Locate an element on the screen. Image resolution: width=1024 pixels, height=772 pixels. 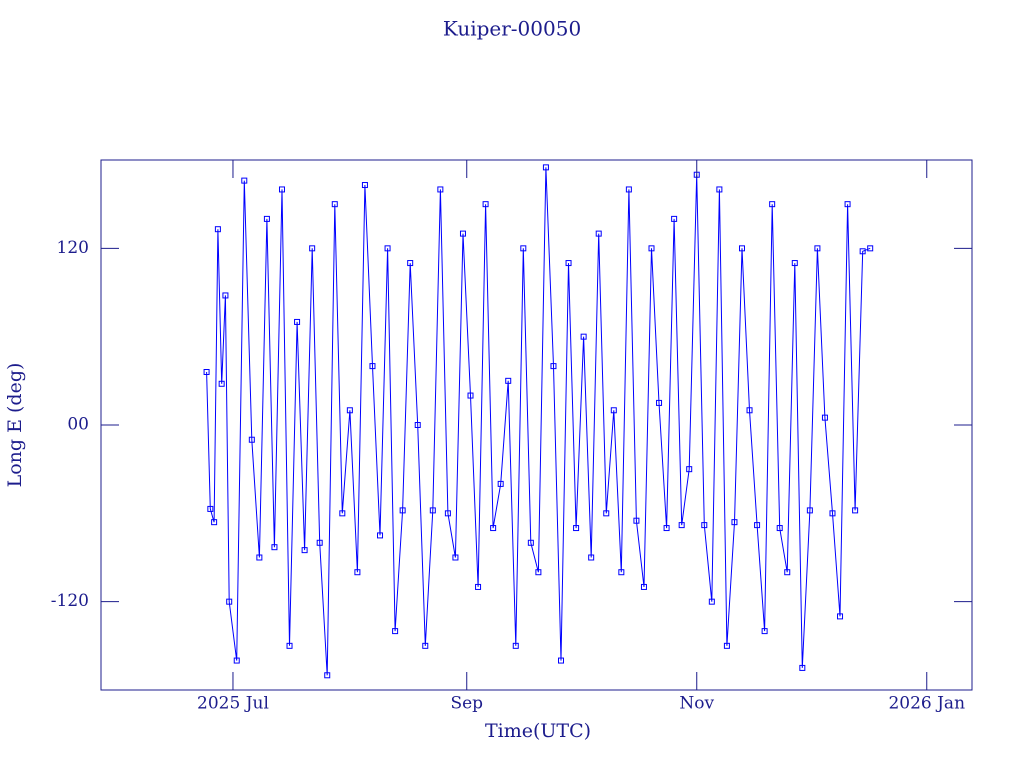
y-tick-label: -120 is located at coordinates (70, 601).